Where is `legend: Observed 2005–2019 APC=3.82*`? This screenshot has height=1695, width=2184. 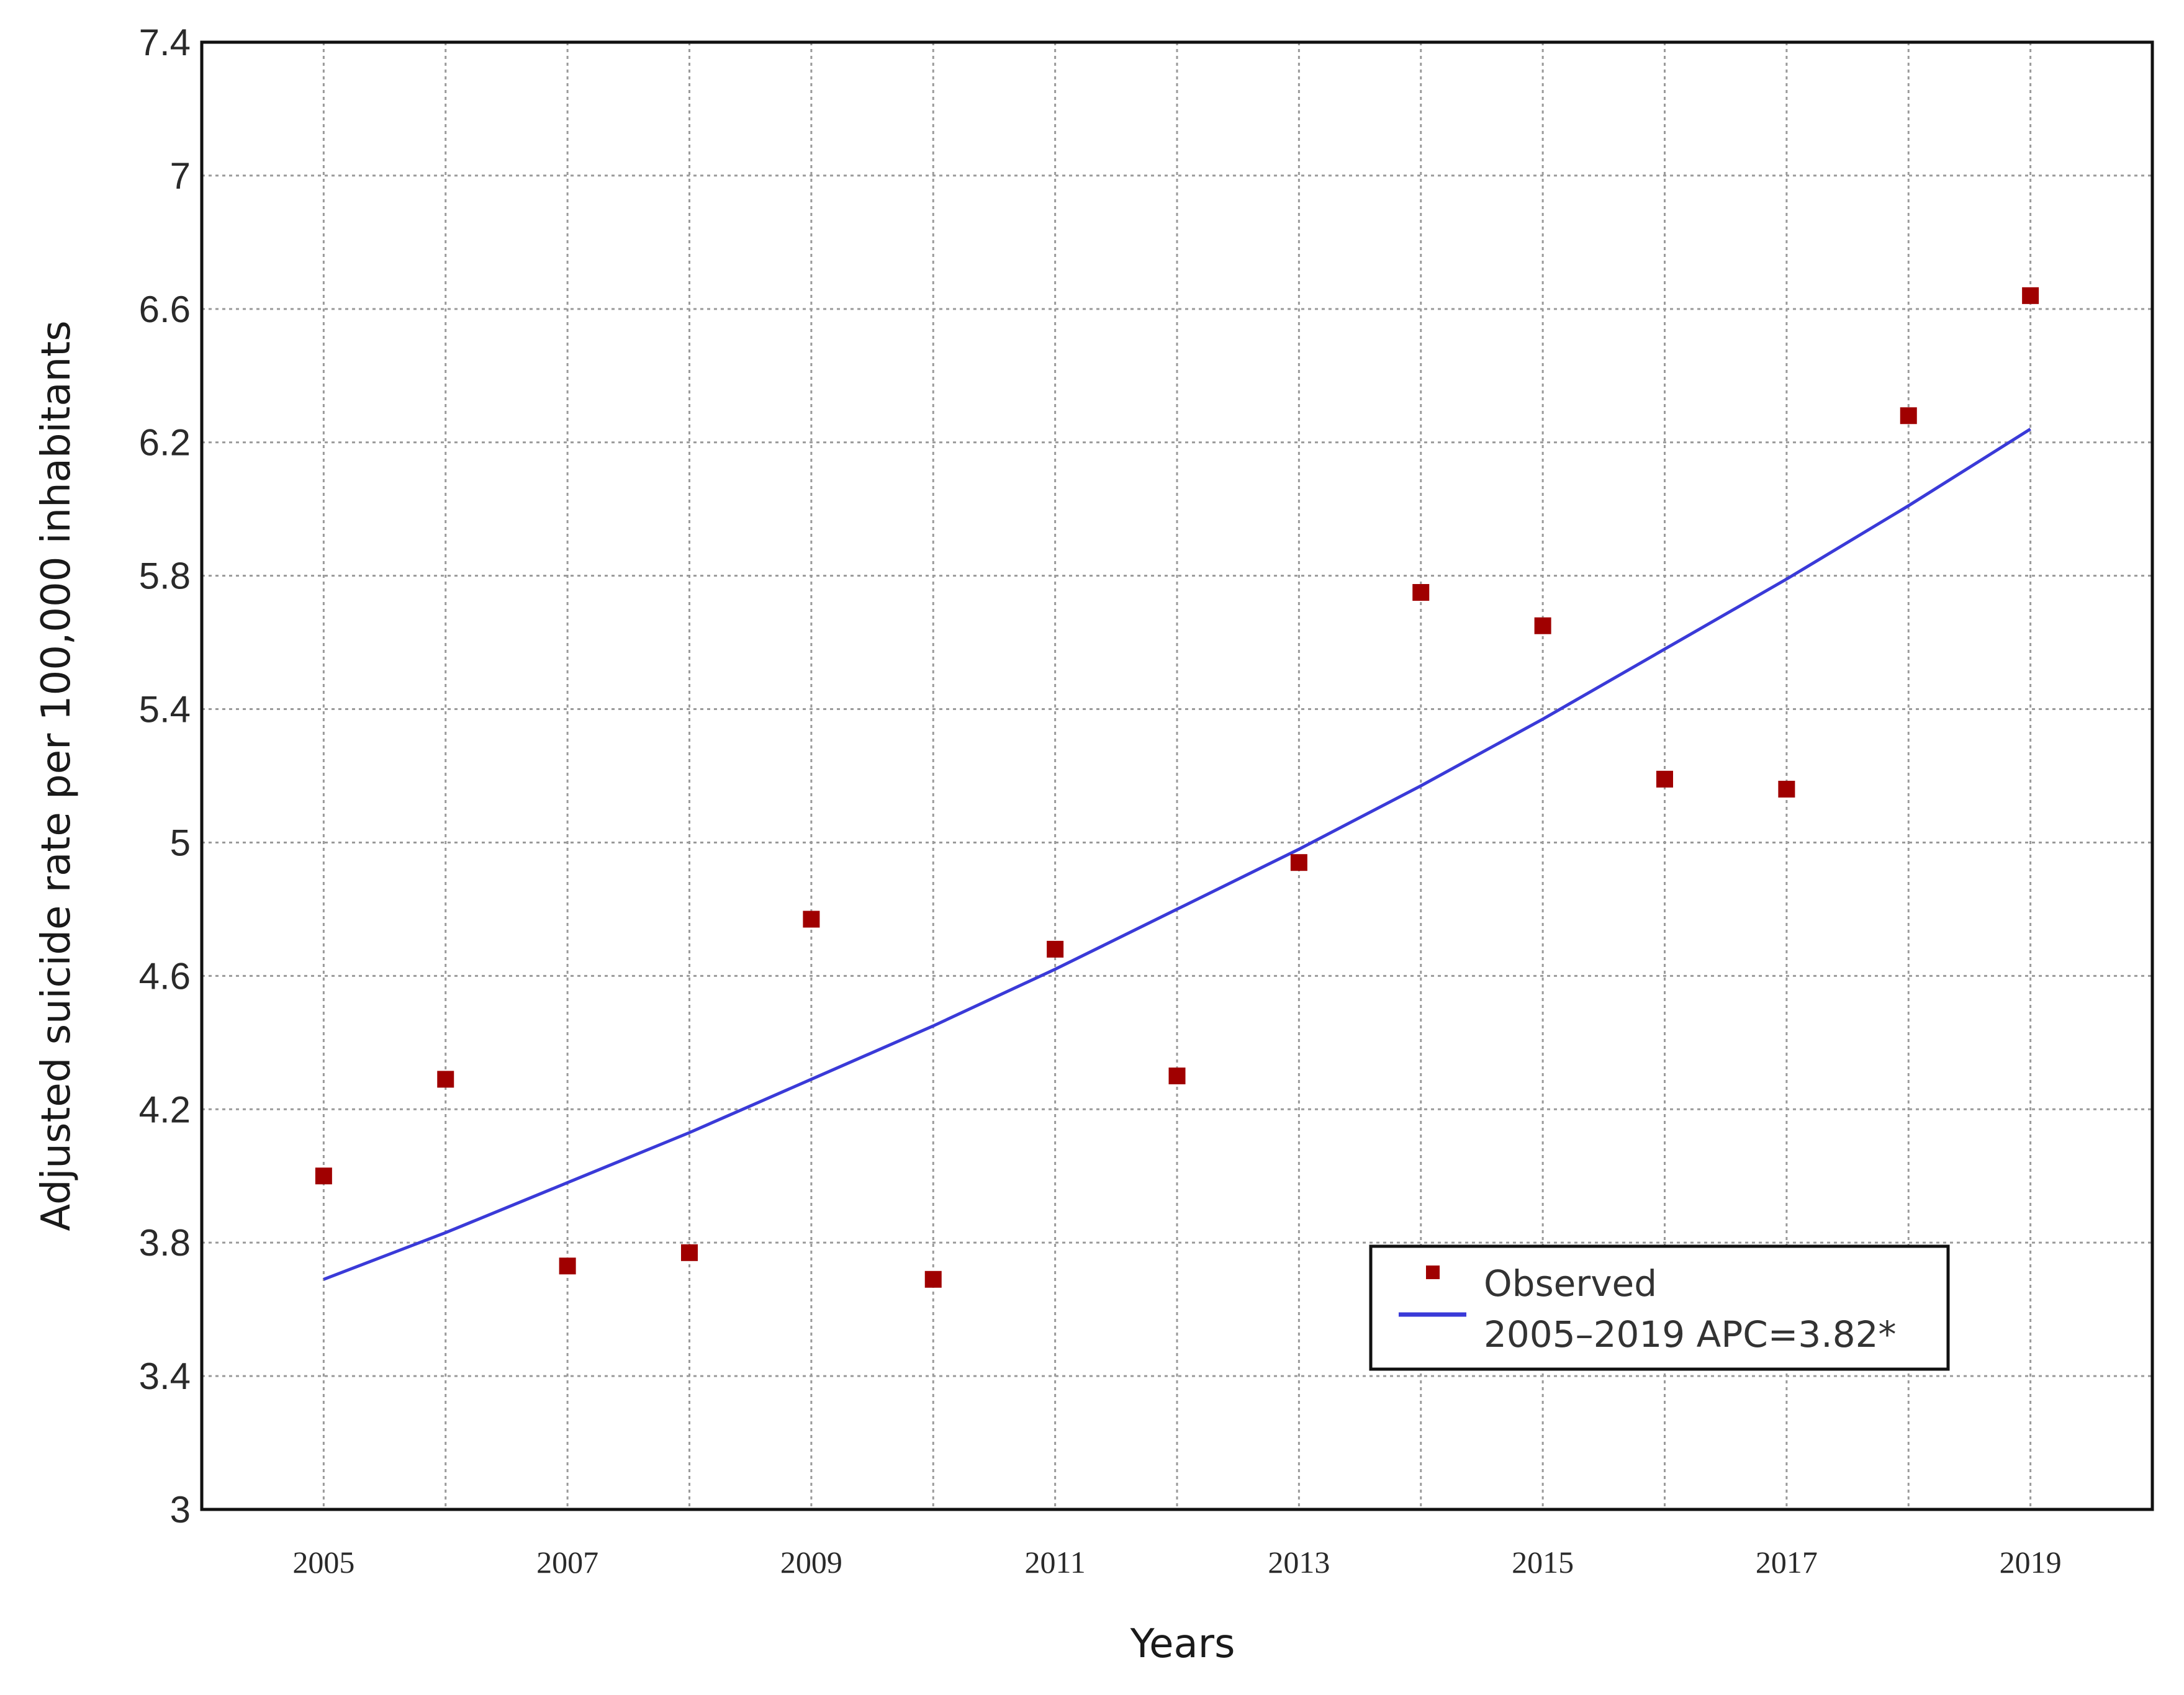 legend: Observed 2005–2019 APC=3.82* is located at coordinates (1659, 1307).